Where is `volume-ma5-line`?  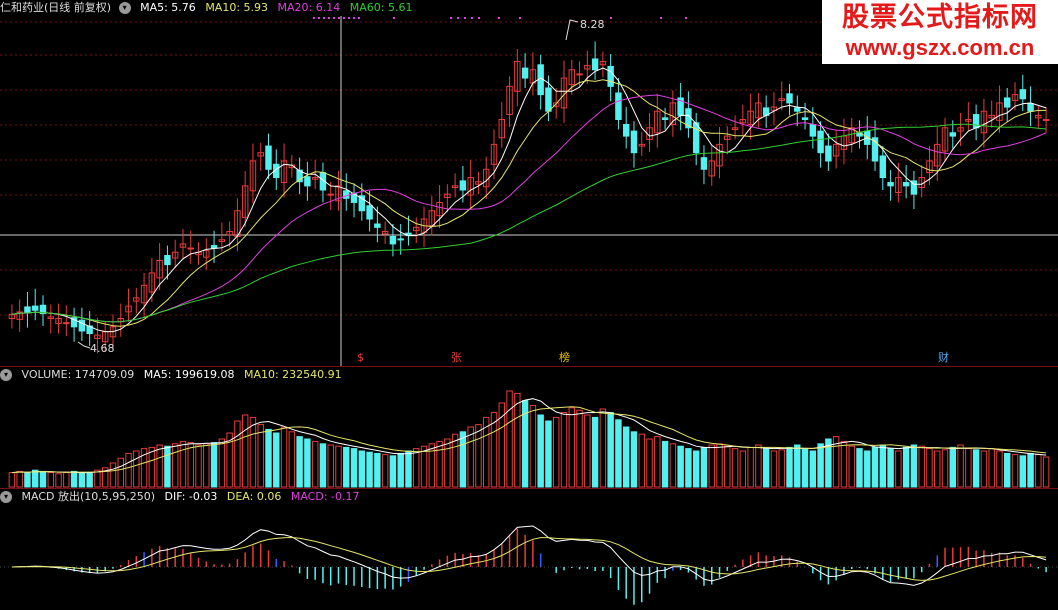 volume-ma5-line is located at coordinates (529, 436).